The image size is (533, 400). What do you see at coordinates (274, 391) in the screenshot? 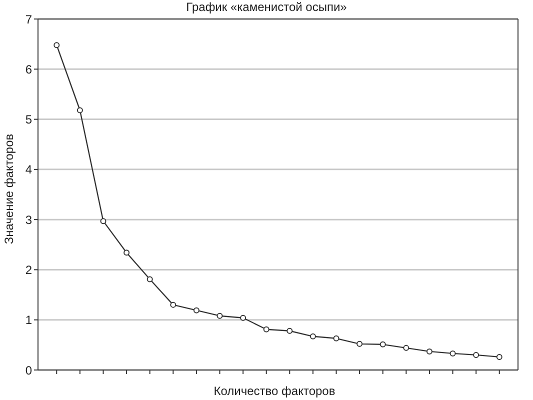
I see `x-axis-title: Количество факторов` at bounding box center [274, 391].